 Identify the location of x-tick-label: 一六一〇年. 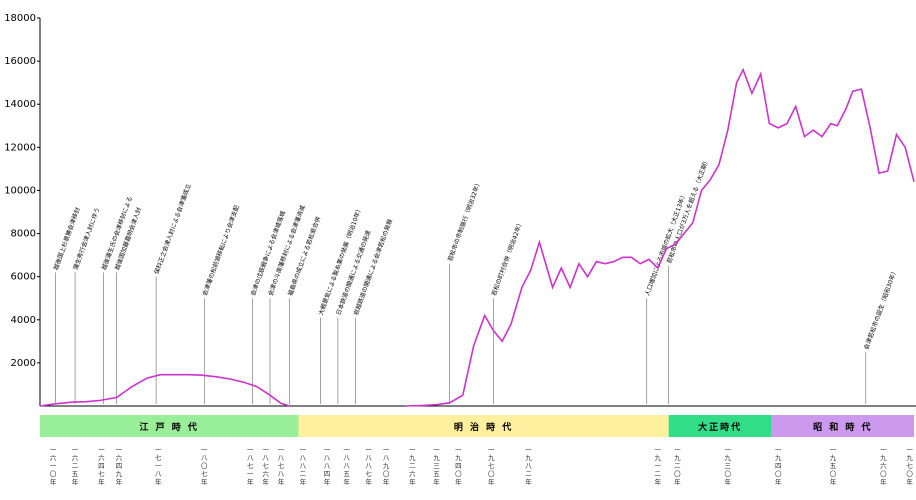
(53, 466).